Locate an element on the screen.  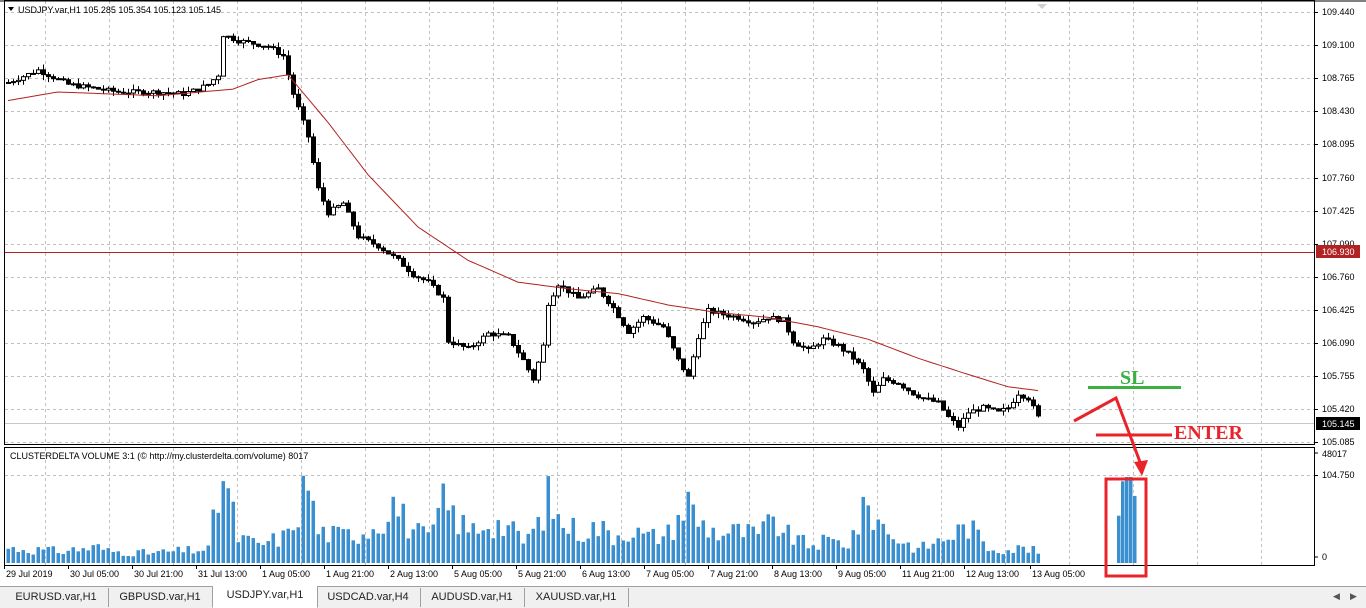
tab-usdcad: USDCAD.var,H4 is located at coordinates (368, 597).